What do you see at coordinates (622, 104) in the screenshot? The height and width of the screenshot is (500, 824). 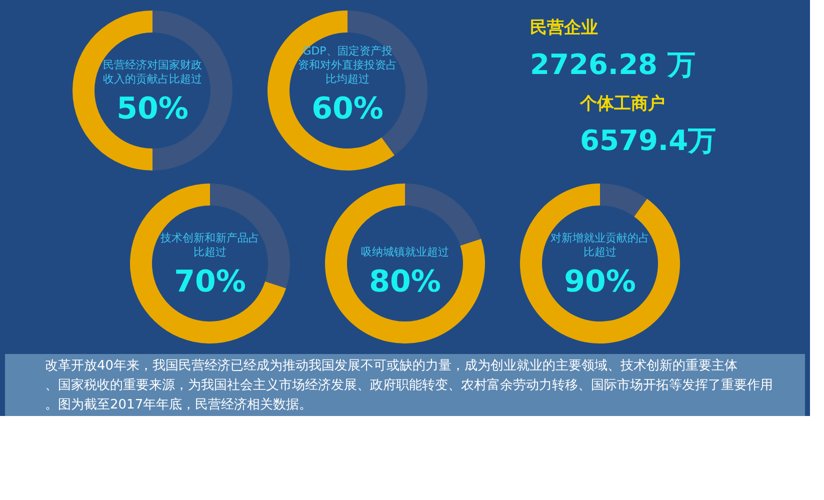 I see `text: 个体工商户` at bounding box center [622, 104].